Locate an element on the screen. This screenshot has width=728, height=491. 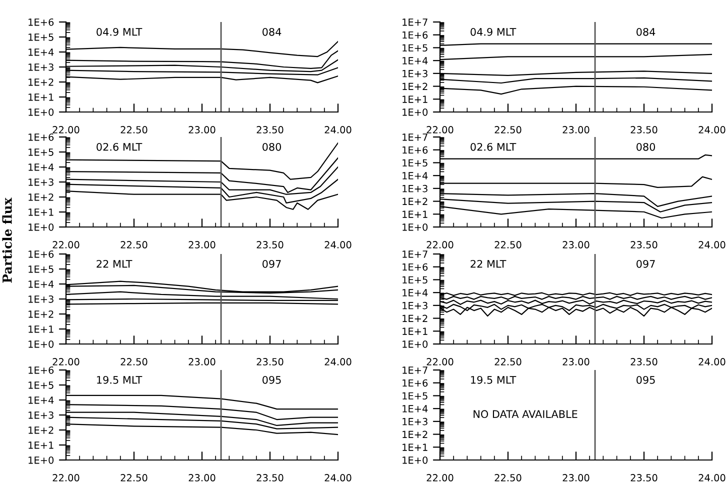
annotation: 04.9 MLT is located at coordinates (119, 32).